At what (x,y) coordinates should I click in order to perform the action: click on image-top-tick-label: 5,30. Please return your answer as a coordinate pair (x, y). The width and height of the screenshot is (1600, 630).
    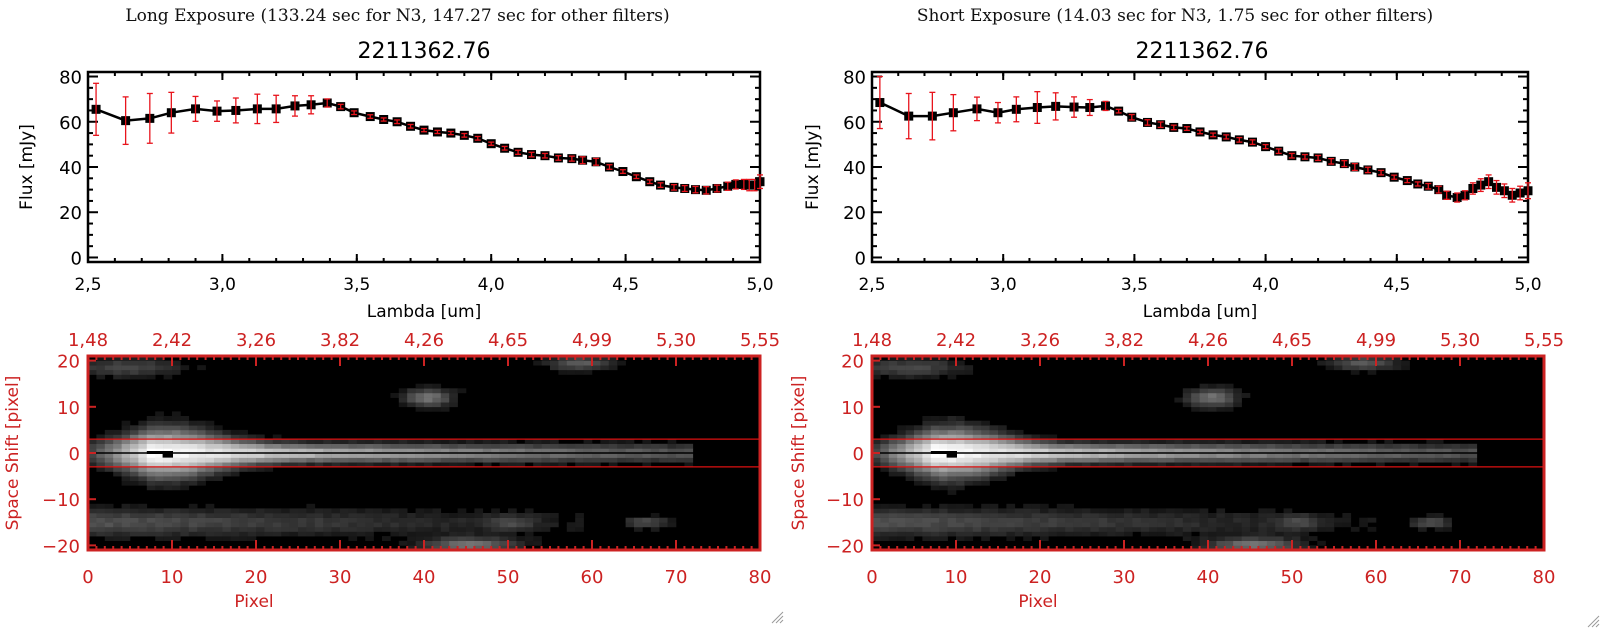
    Looking at the image, I should click on (1460, 340).